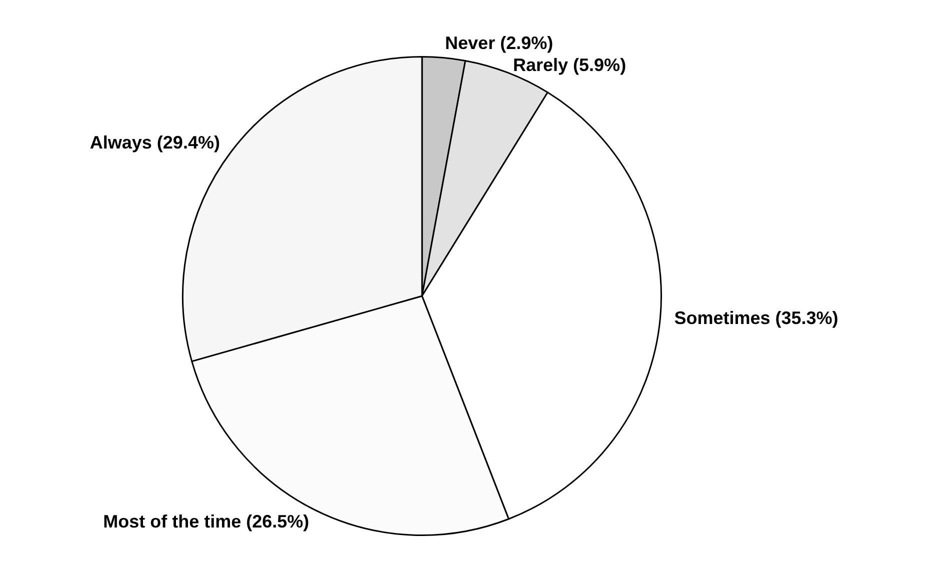 The height and width of the screenshot is (564, 926). Describe the element at coordinates (155, 142) in the screenshot. I see `slice-label: Always (29.4%)` at that location.